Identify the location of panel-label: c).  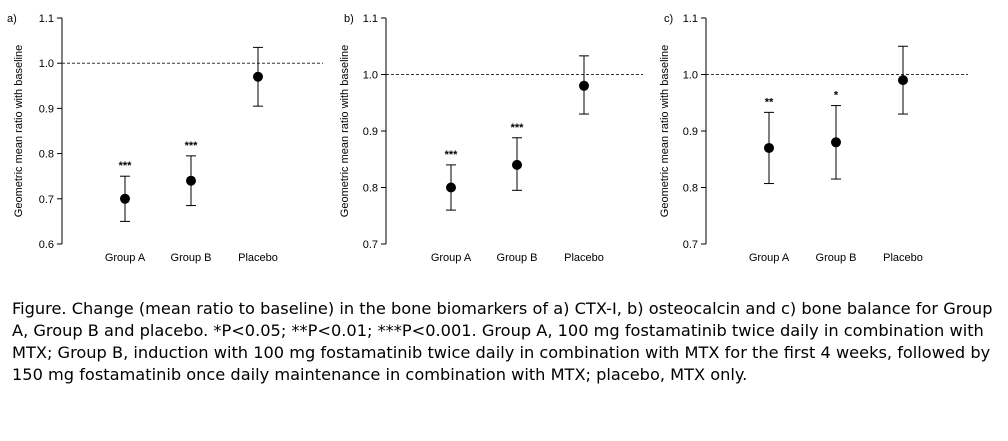
(668, 19).